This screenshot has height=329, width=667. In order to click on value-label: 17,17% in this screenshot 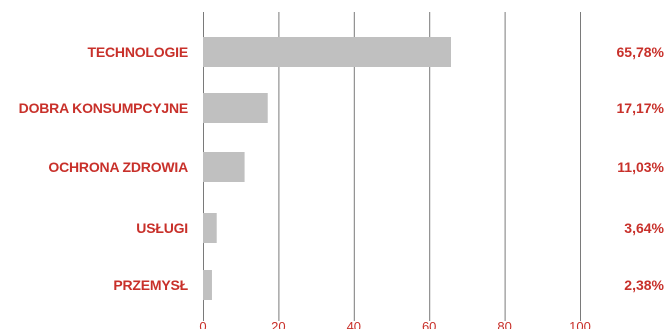, I will do `click(641, 108)`.